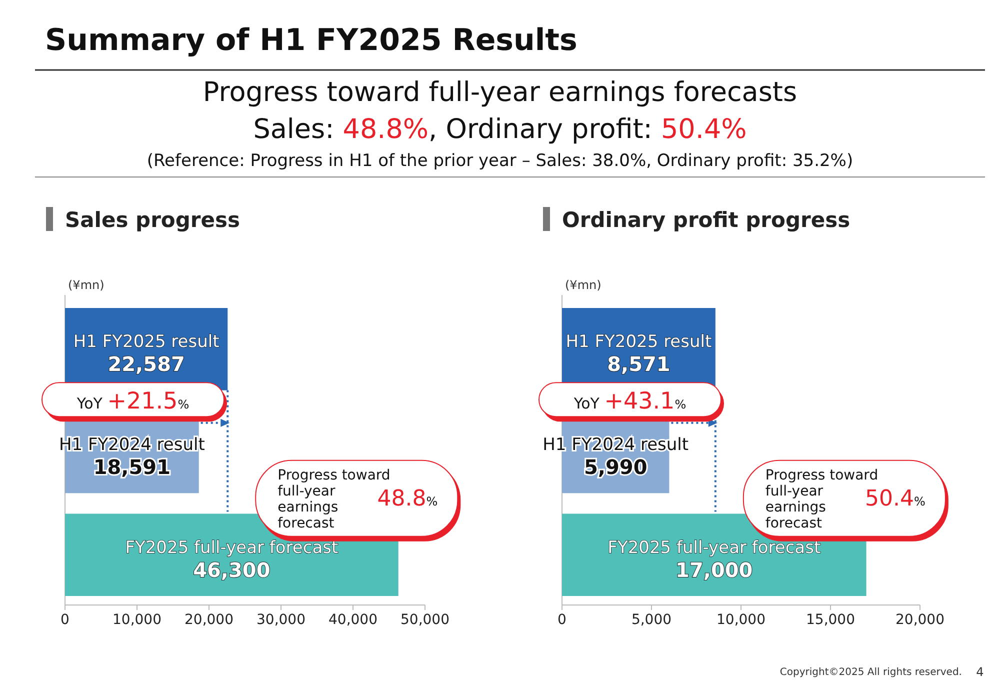  Describe the element at coordinates (629, 401) in the screenshot. I see `annotation: YoY +43.1%` at that location.